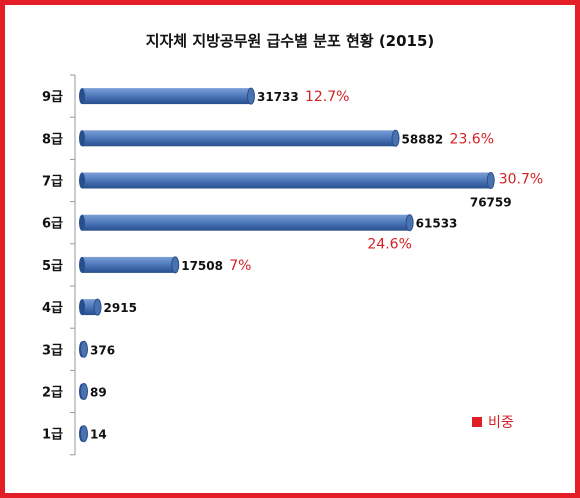  What do you see at coordinates (290, 41) in the screenshot?
I see `chart-title: 지자체 지방공무원 급수별 분포 현황 (2015)` at bounding box center [290, 41].